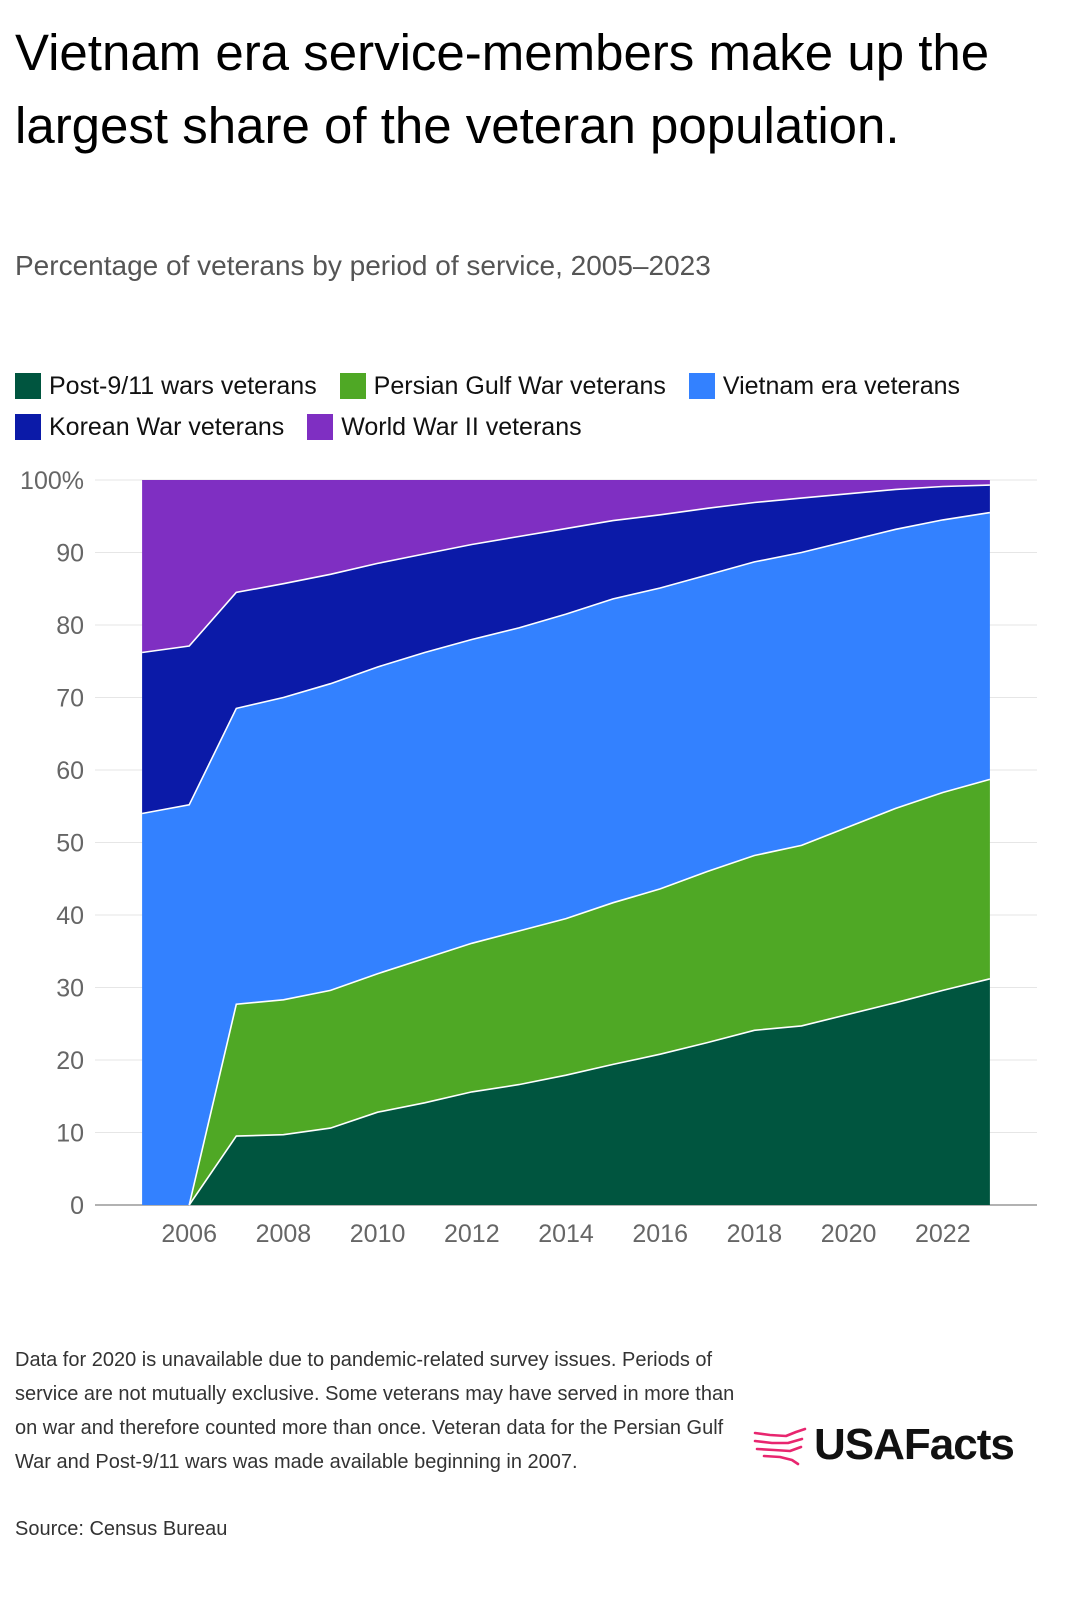 This screenshot has height=1610, width=1080. Describe the element at coordinates (701, 386) in the screenshot. I see `legend-swatch-vietnam` at that location.